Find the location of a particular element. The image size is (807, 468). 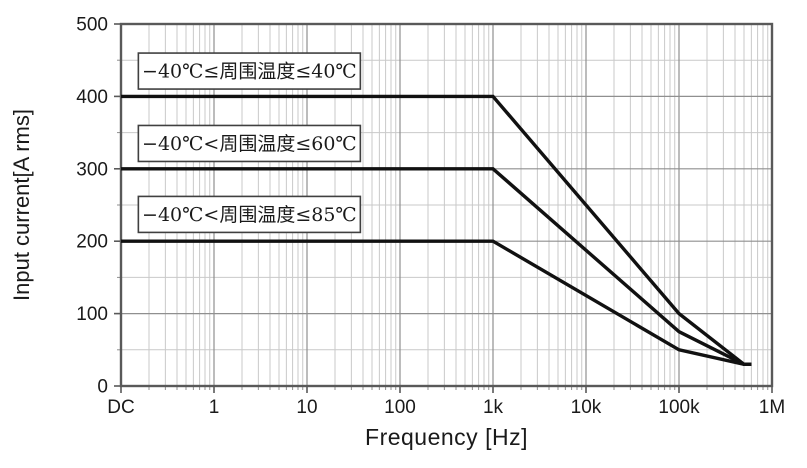

y-tick-label: 500 is located at coordinates (92, 25).